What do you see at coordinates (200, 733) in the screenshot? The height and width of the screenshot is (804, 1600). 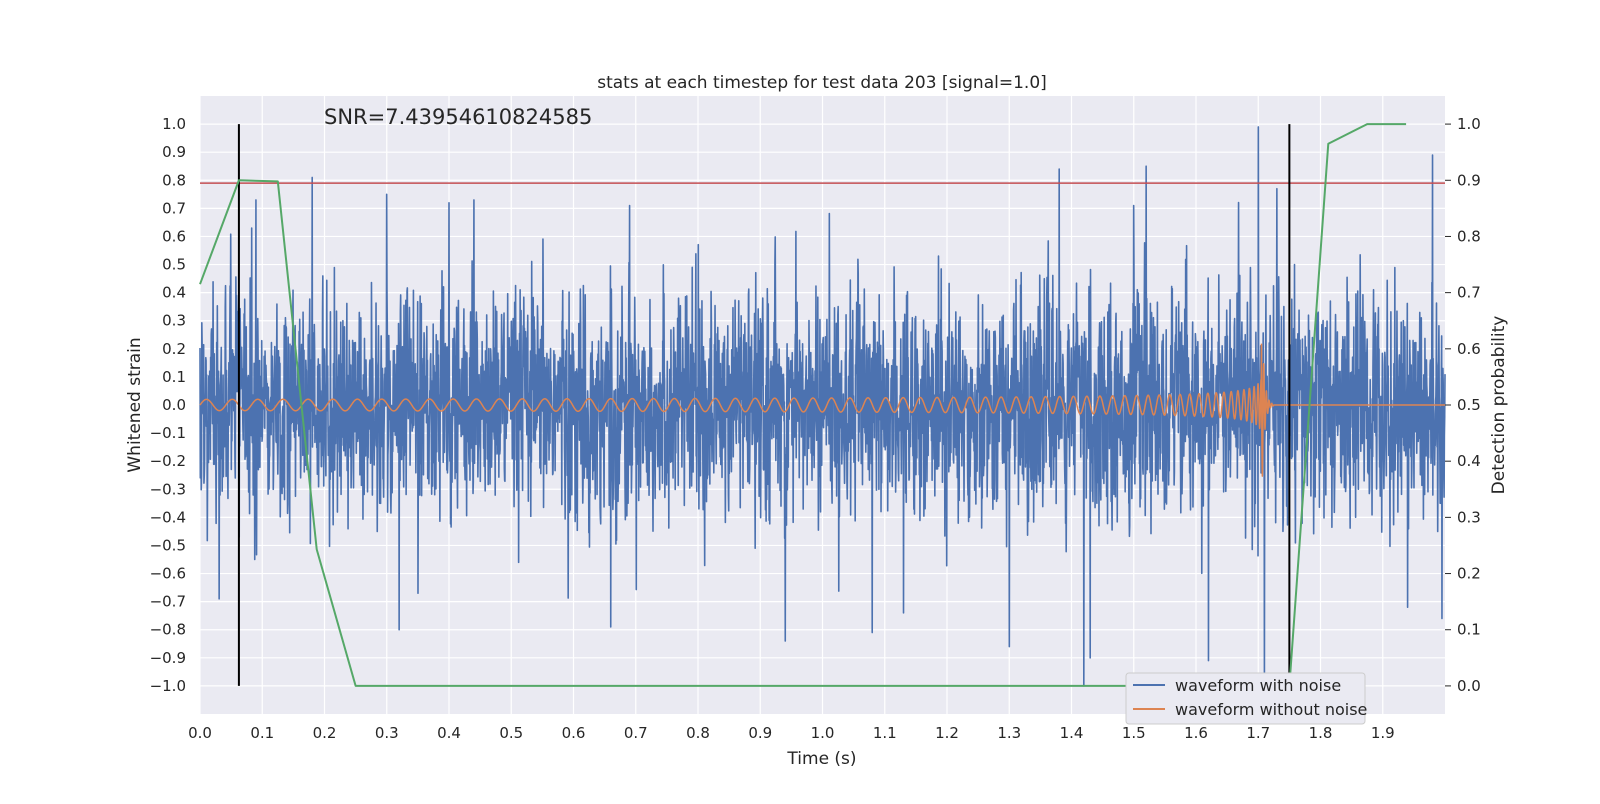 I see `x-tick-label: 0.0` at bounding box center [200, 733].